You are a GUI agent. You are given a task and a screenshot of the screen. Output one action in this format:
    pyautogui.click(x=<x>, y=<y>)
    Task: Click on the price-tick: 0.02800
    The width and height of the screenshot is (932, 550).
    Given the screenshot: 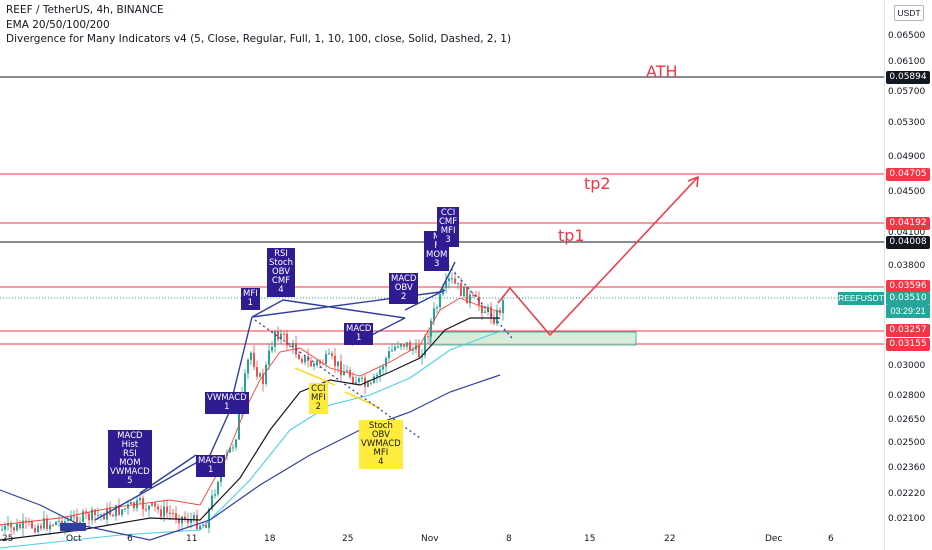 What is the action you would take?
    pyautogui.click(x=907, y=396)
    